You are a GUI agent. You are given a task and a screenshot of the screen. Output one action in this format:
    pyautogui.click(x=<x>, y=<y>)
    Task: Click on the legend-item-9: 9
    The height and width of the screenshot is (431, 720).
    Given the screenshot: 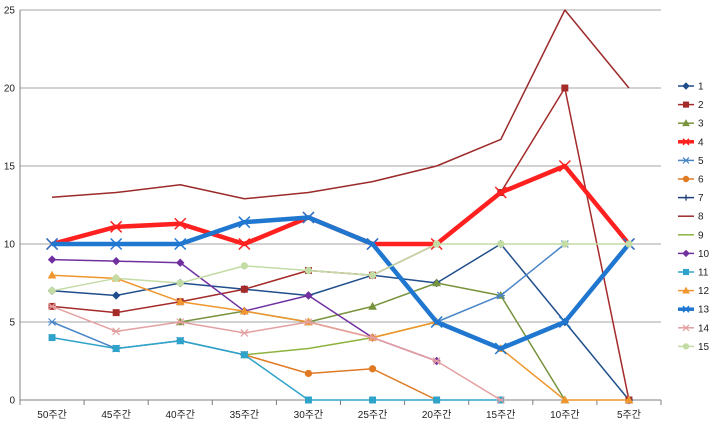 What is the action you would take?
    pyautogui.click(x=691, y=235)
    